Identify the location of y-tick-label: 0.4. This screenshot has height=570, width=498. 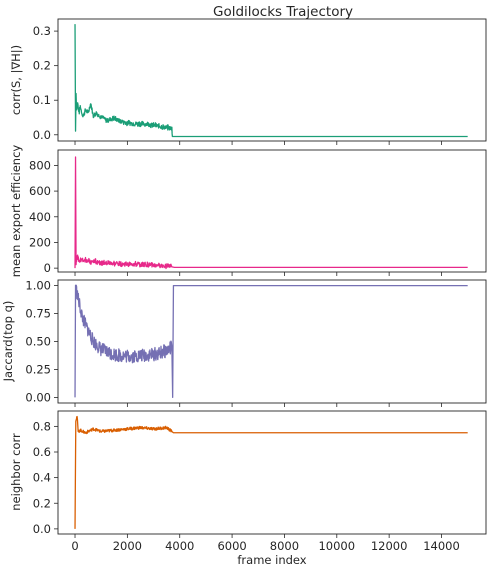
(42, 478).